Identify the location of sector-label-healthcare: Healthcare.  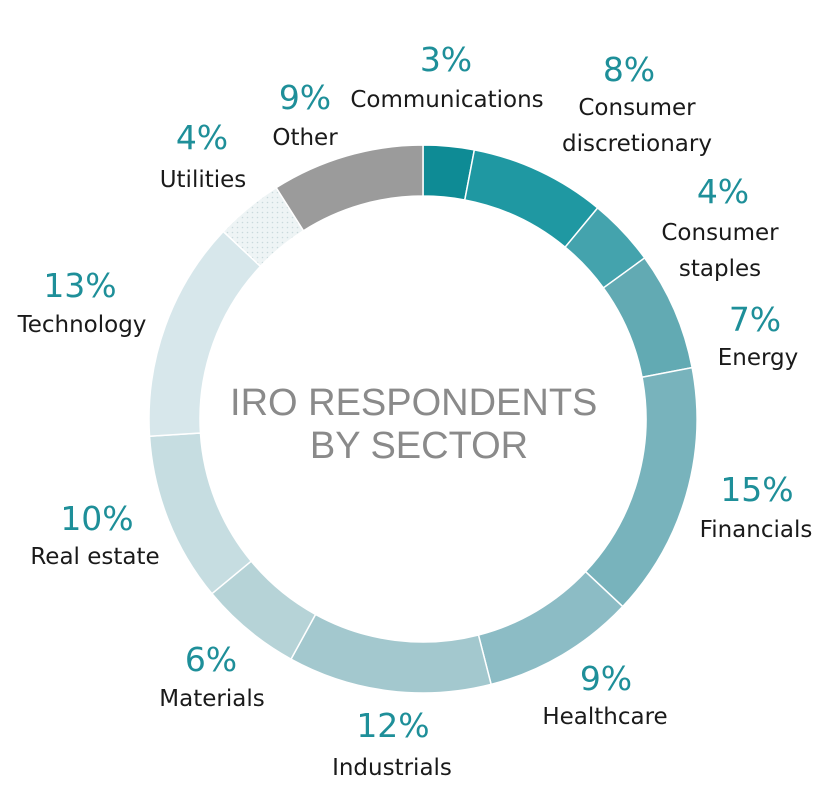
(604, 717).